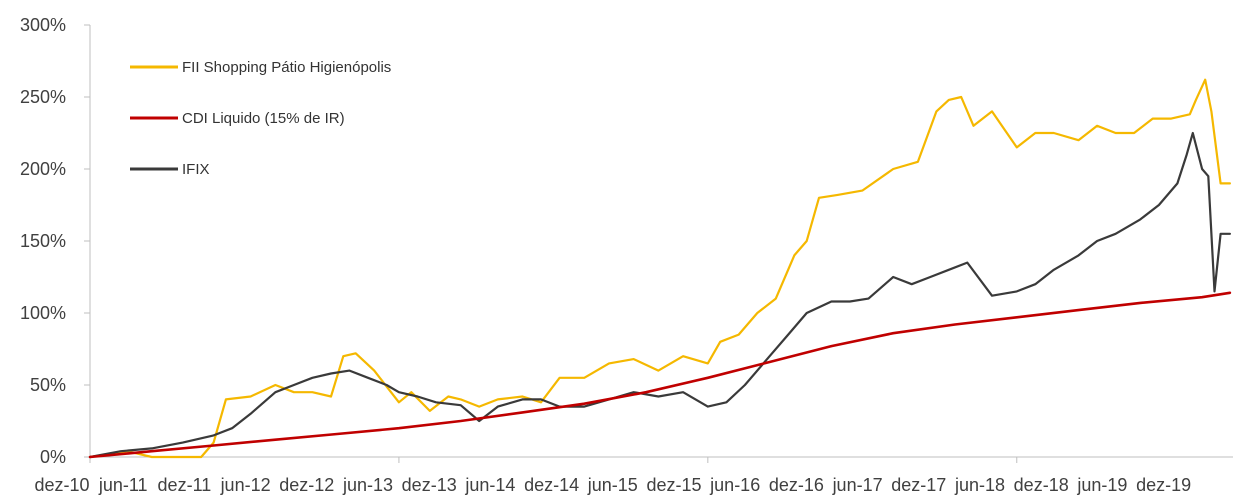 This screenshot has height=500, width=1235. What do you see at coordinates (857, 485) in the screenshot?
I see `x-tick-label: jun-17` at bounding box center [857, 485].